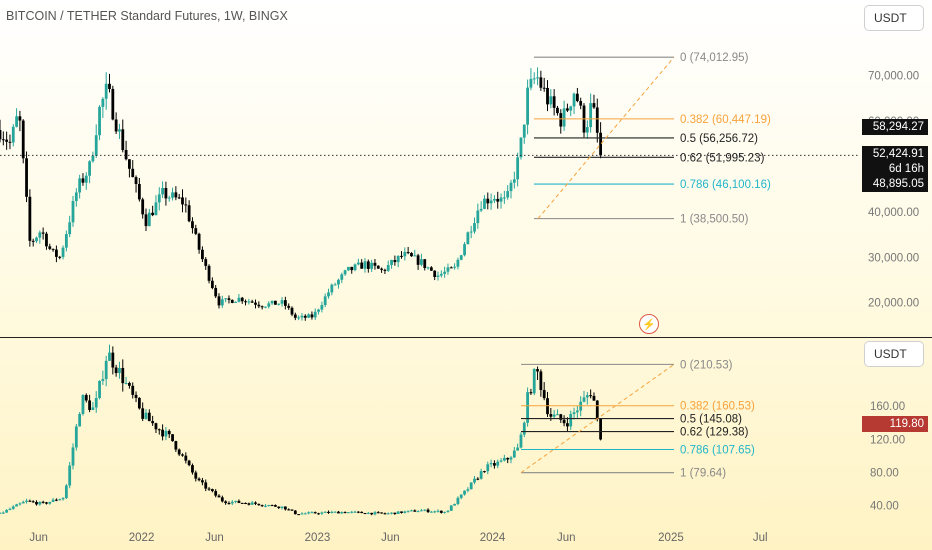  I want to click on ratio-axis-tick-label: 120.00, so click(887, 440).